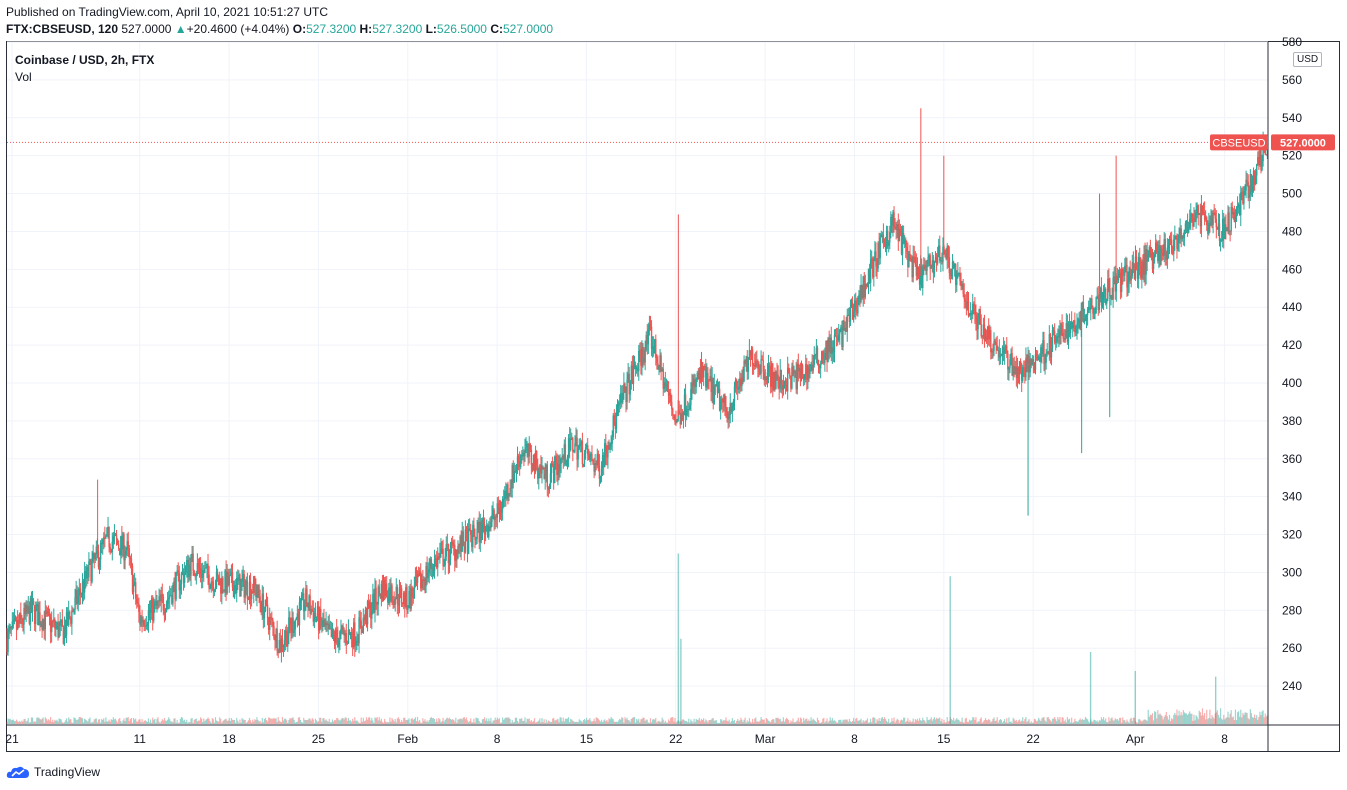  What do you see at coordinates (765, 739) in the screenshot?
I see `x-tick-label: Mar` at bounding box center [765, 739].